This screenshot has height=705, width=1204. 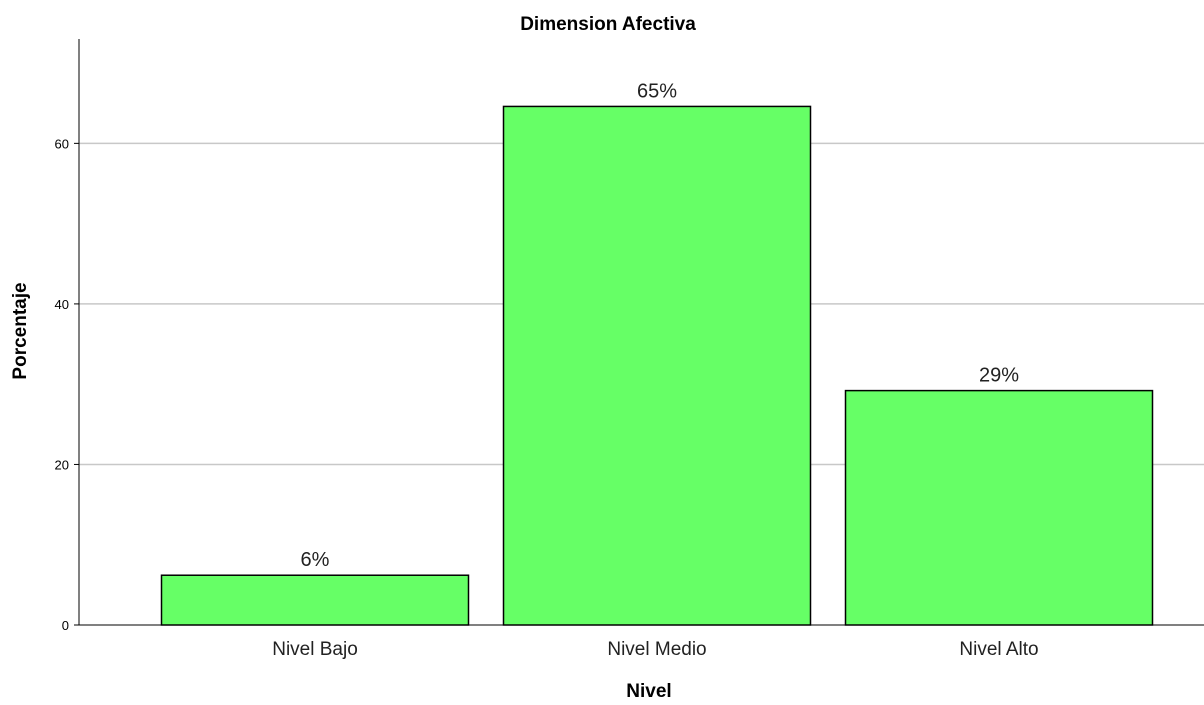 I want to click on data-label: 29%, so click(x=999, y=376).